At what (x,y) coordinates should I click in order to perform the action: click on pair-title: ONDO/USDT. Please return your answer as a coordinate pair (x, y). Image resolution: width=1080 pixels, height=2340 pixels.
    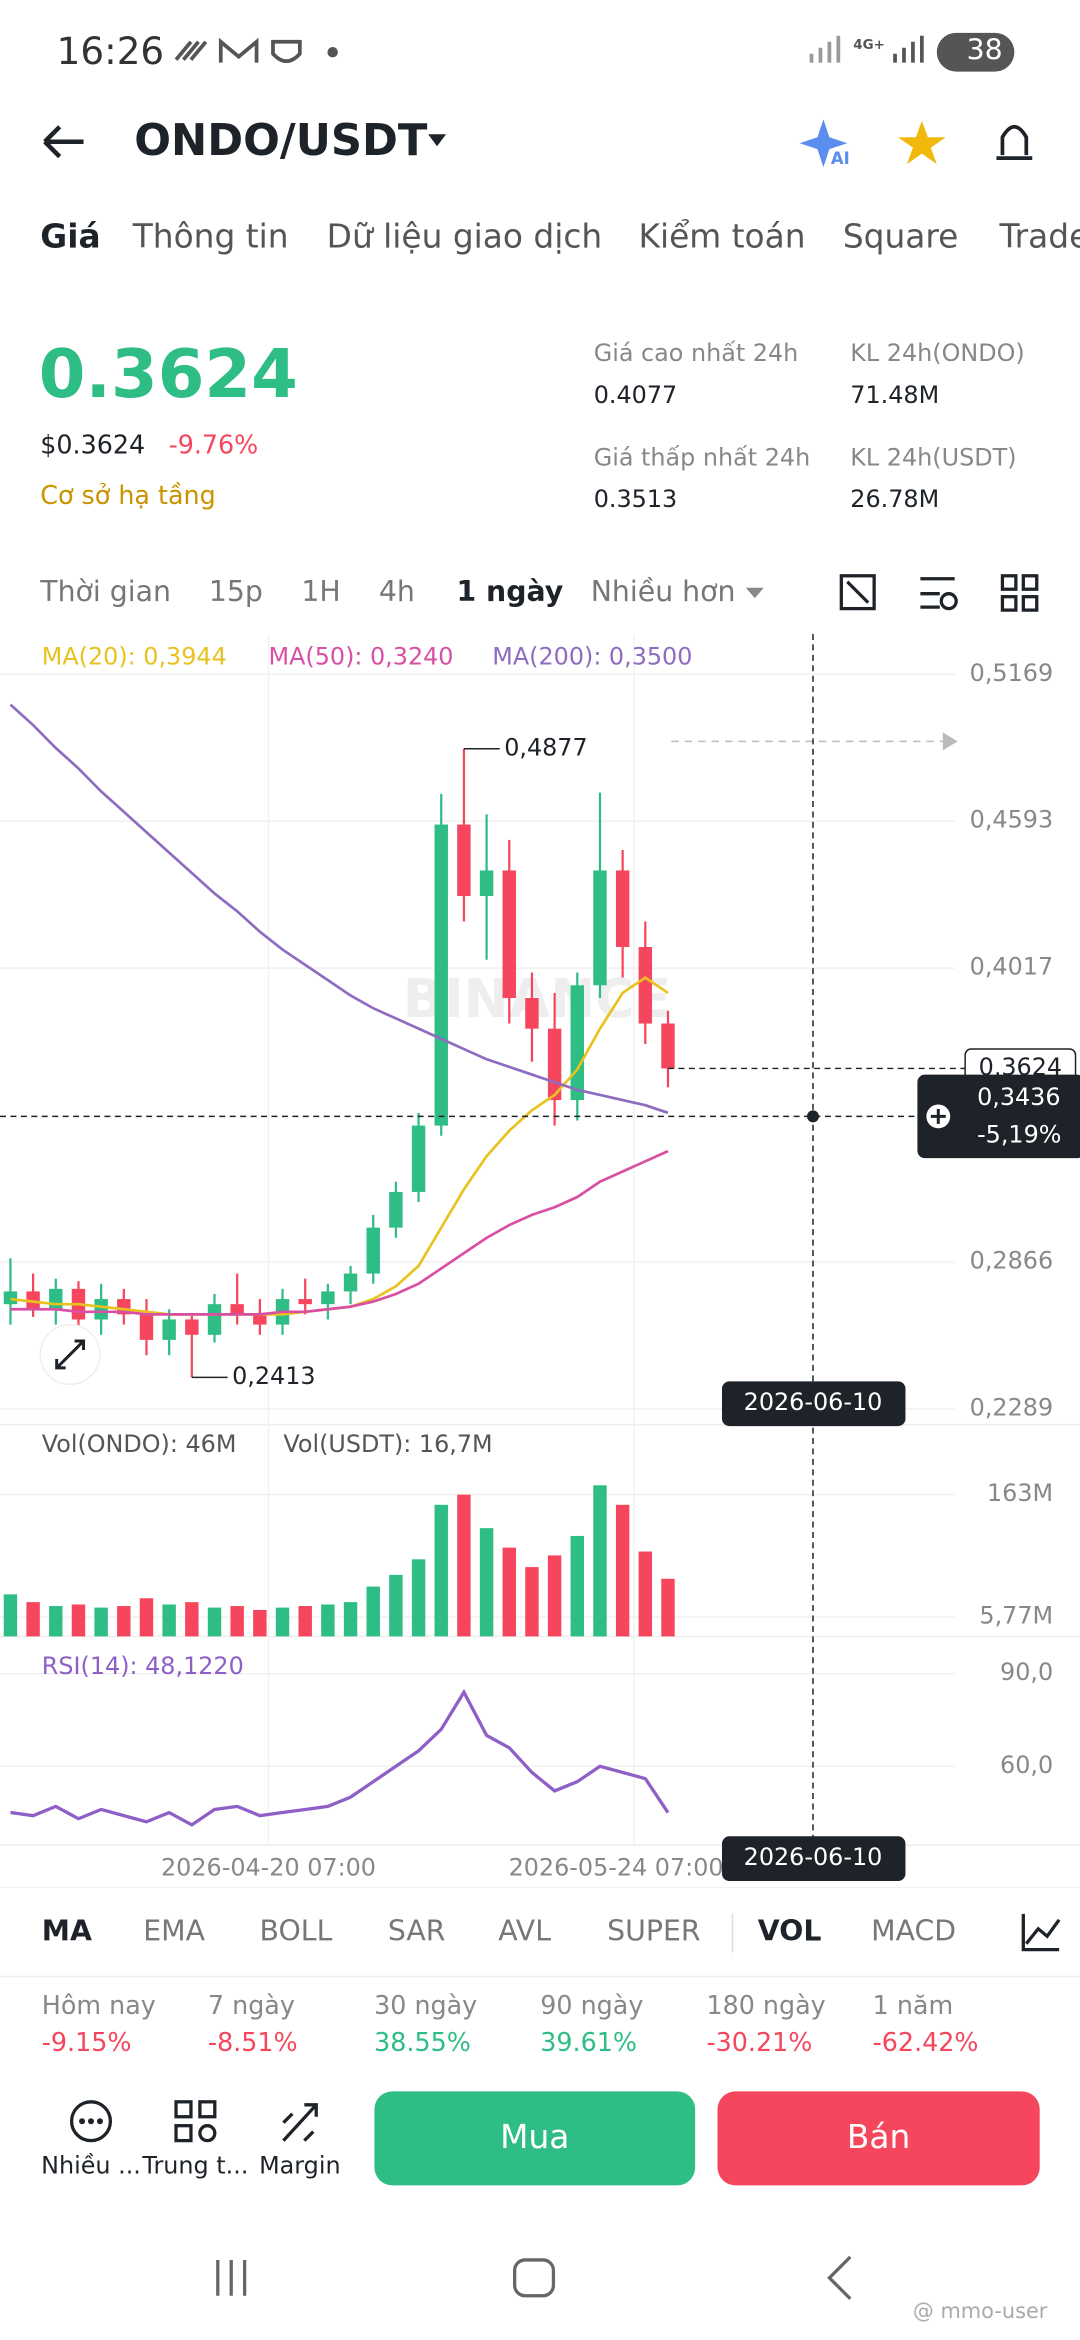
    Looking at the image, I should click on (281, 140).